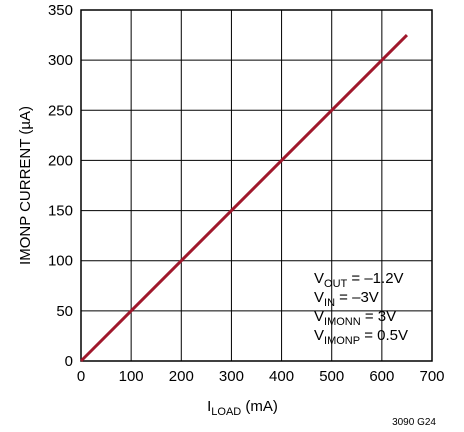 The image size is (464, 432). Describe the element at coordinates (60, 110) in the screenshot. I see `y-tick-label: 250` at that location.